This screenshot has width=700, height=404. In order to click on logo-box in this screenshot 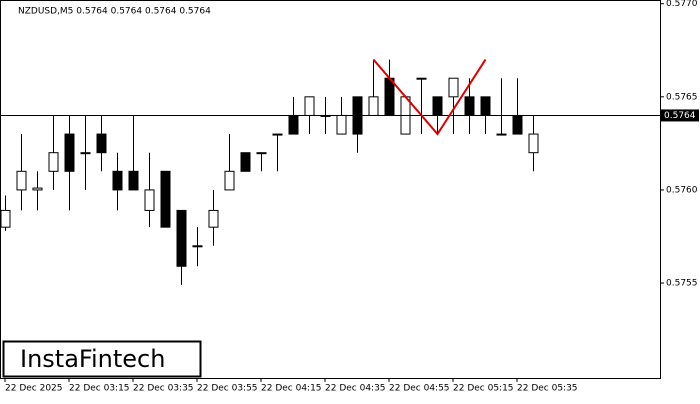, I will do `click(102, 359)`.